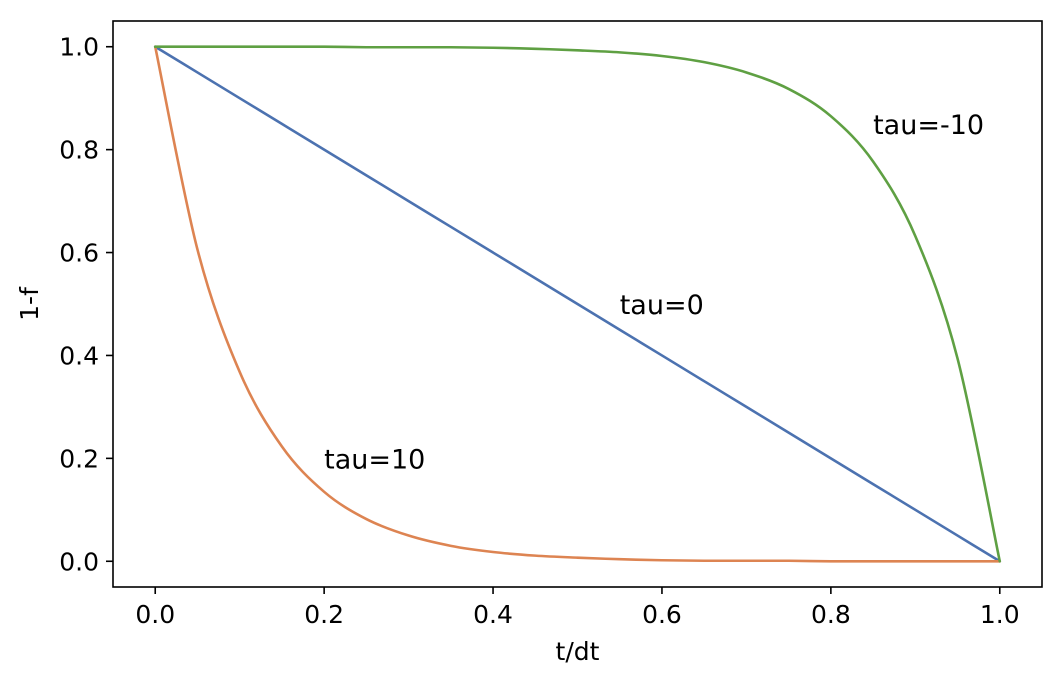  I want to click on y-tick-label: 1.0, so click(79, 47).